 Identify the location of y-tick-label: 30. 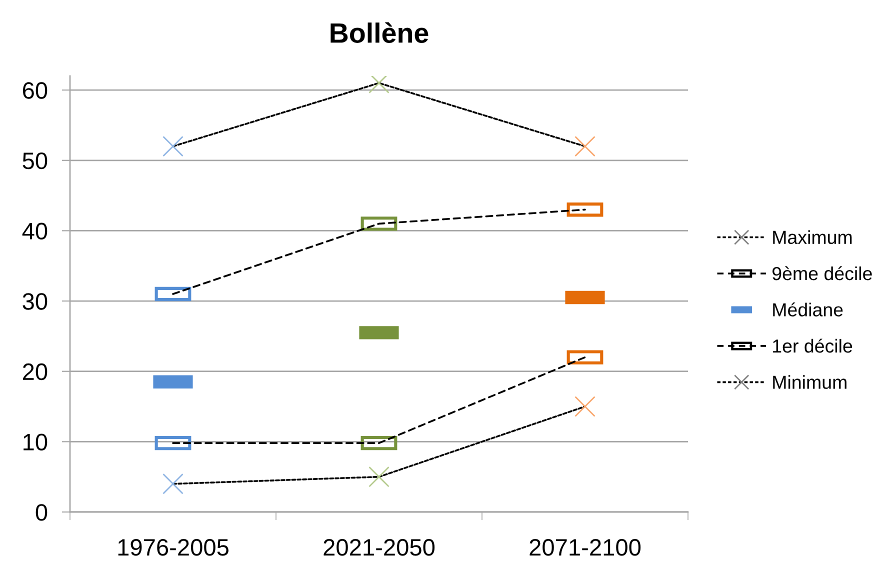
(35, 301).